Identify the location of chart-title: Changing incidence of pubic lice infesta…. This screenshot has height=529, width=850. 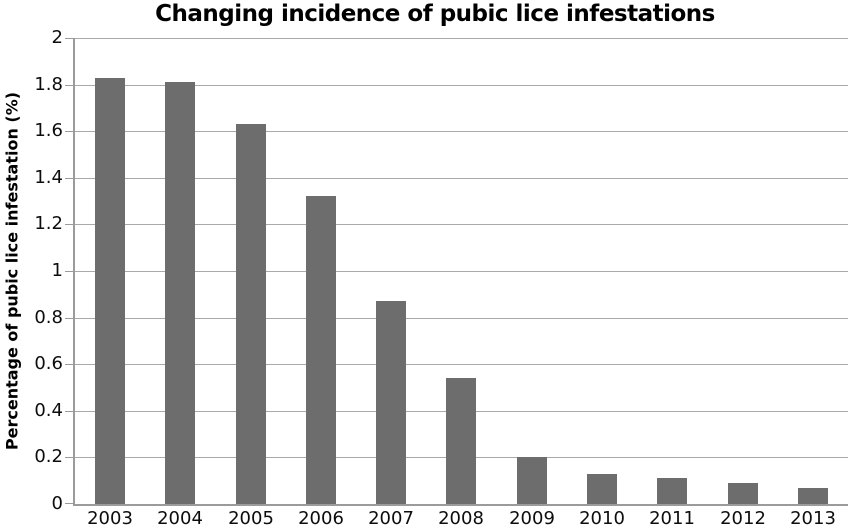
(435, 14).